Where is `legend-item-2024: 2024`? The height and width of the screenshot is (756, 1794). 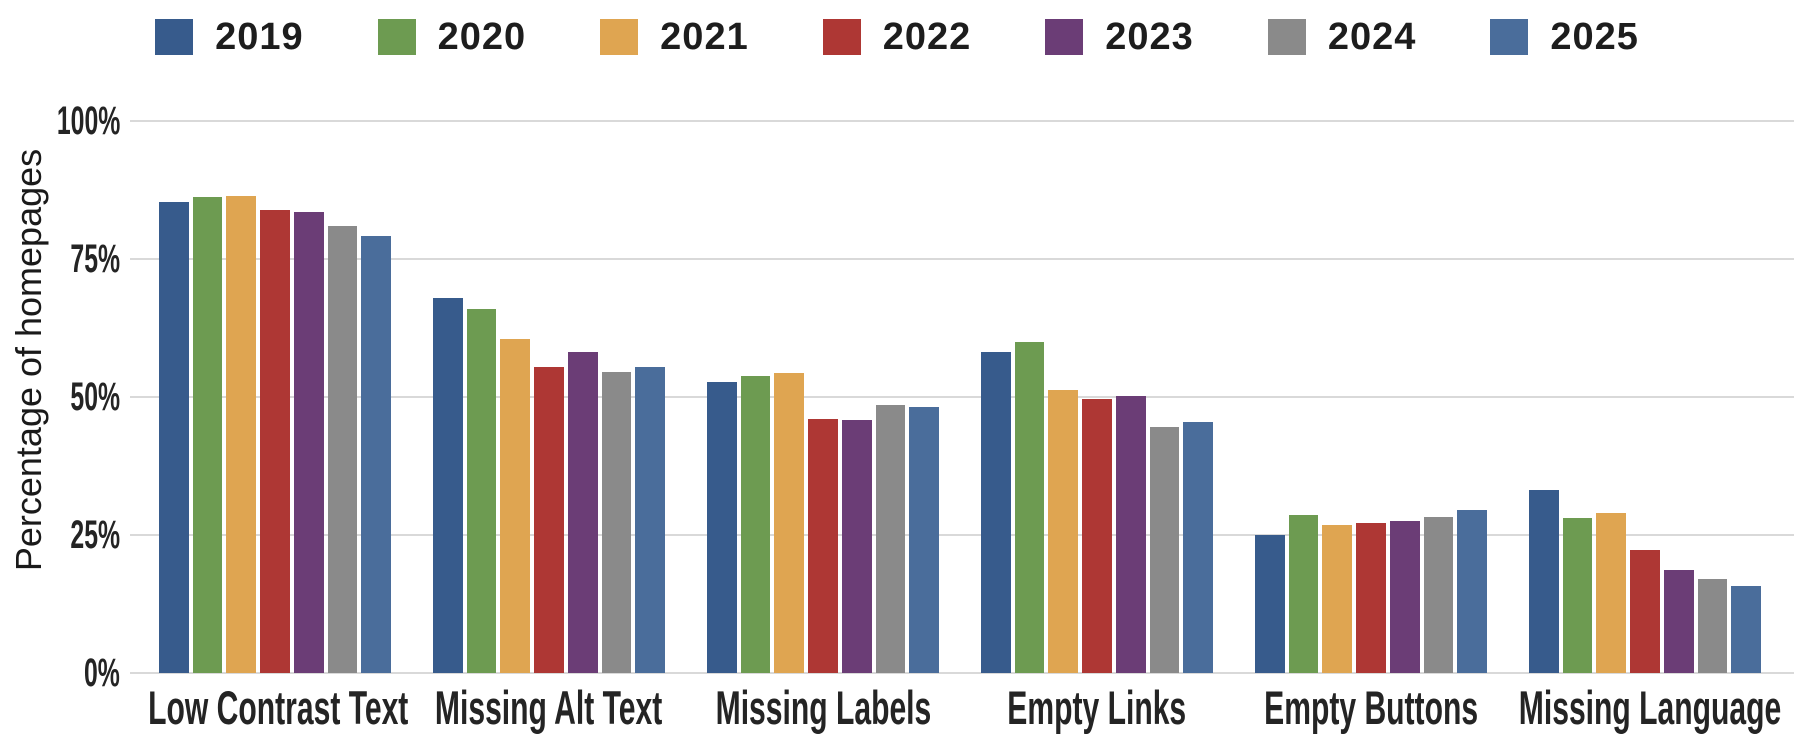
legend-item-2024: 2024 is located at coordinates (1342, 37).